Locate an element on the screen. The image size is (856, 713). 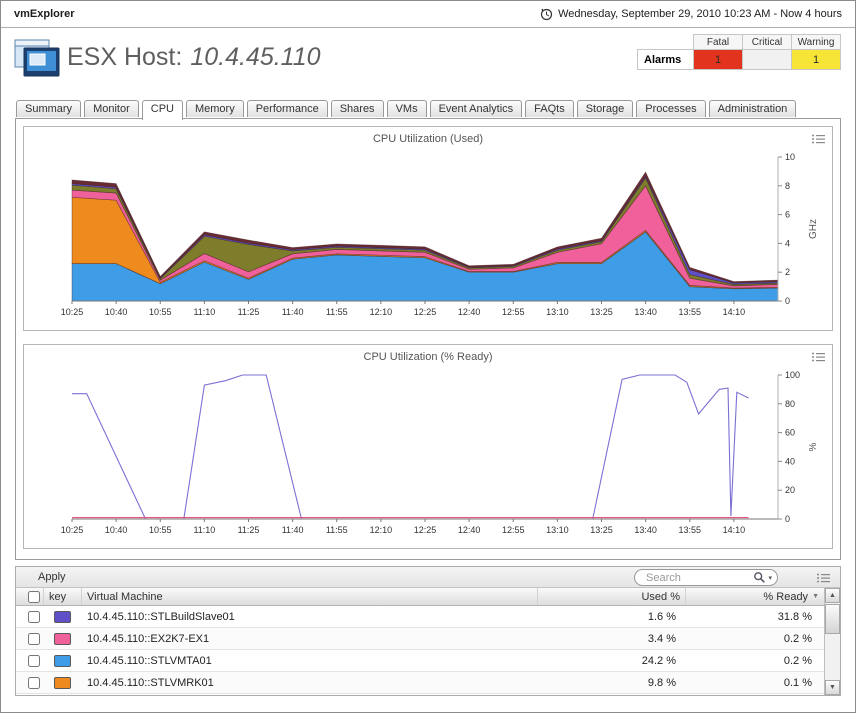
vm-name: 10.4.45.110::STLBuildSlave01 is located at coordinates (161, 616).